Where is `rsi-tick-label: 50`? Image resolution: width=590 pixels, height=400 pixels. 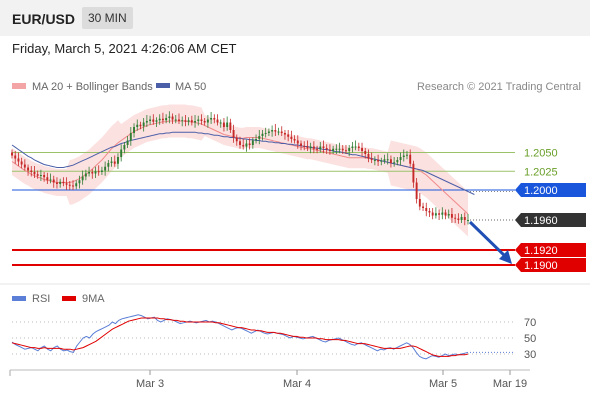
rsi-tick-label: 50 is located at coordinates (530, 339).